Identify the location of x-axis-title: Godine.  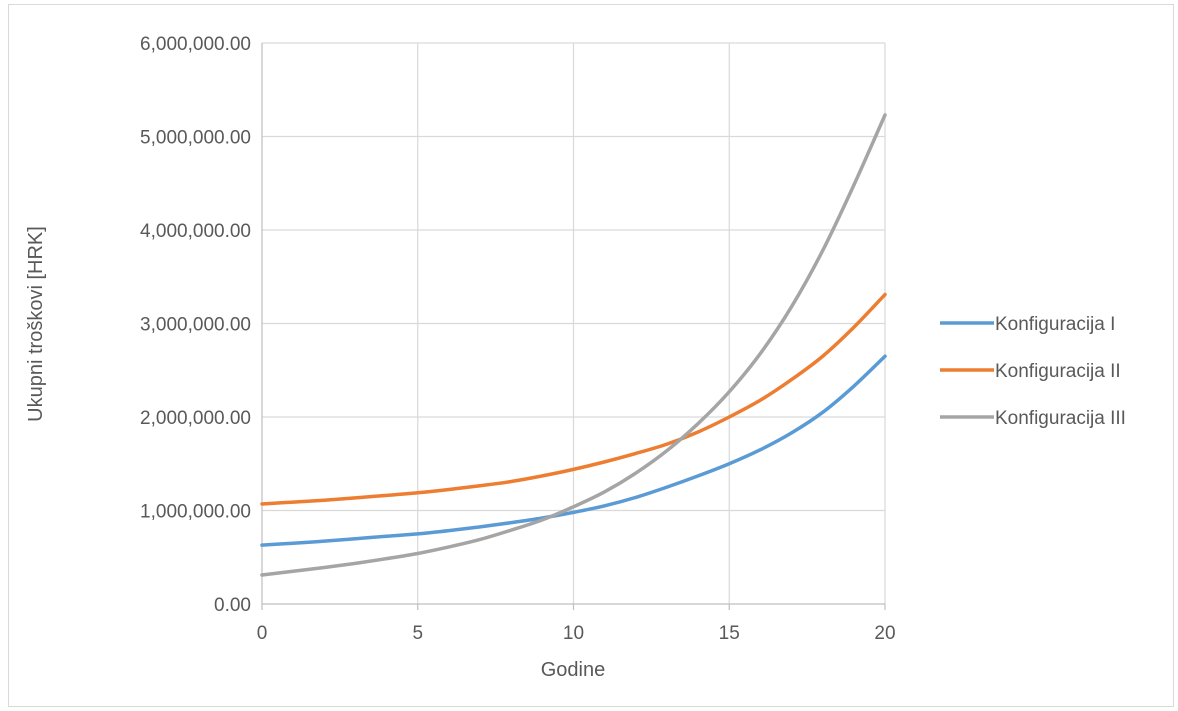
(573, 670).